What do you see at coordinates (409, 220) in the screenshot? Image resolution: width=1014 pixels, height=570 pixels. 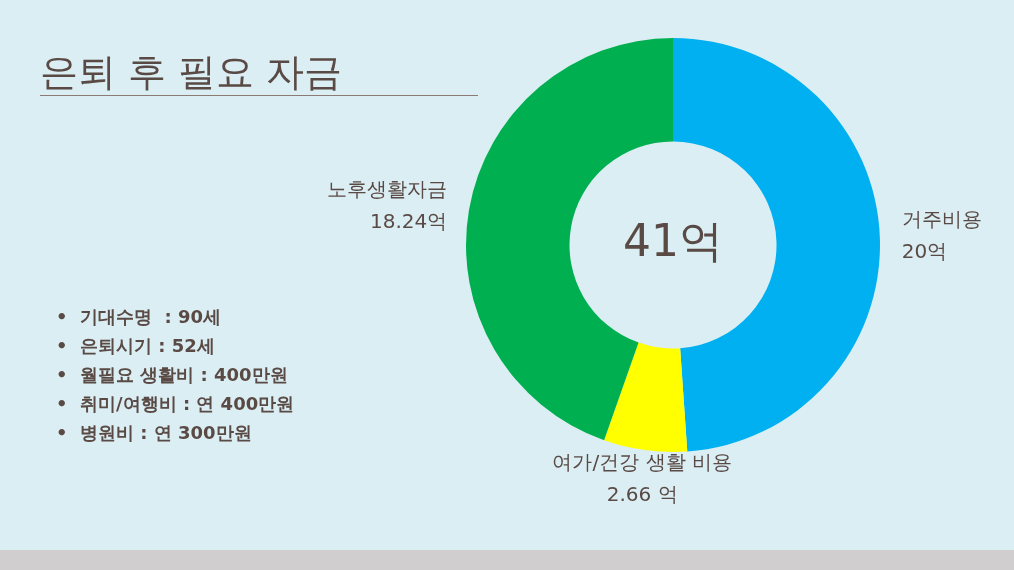 I see `data-label: 18.24억` at bounding box center [409, 220].